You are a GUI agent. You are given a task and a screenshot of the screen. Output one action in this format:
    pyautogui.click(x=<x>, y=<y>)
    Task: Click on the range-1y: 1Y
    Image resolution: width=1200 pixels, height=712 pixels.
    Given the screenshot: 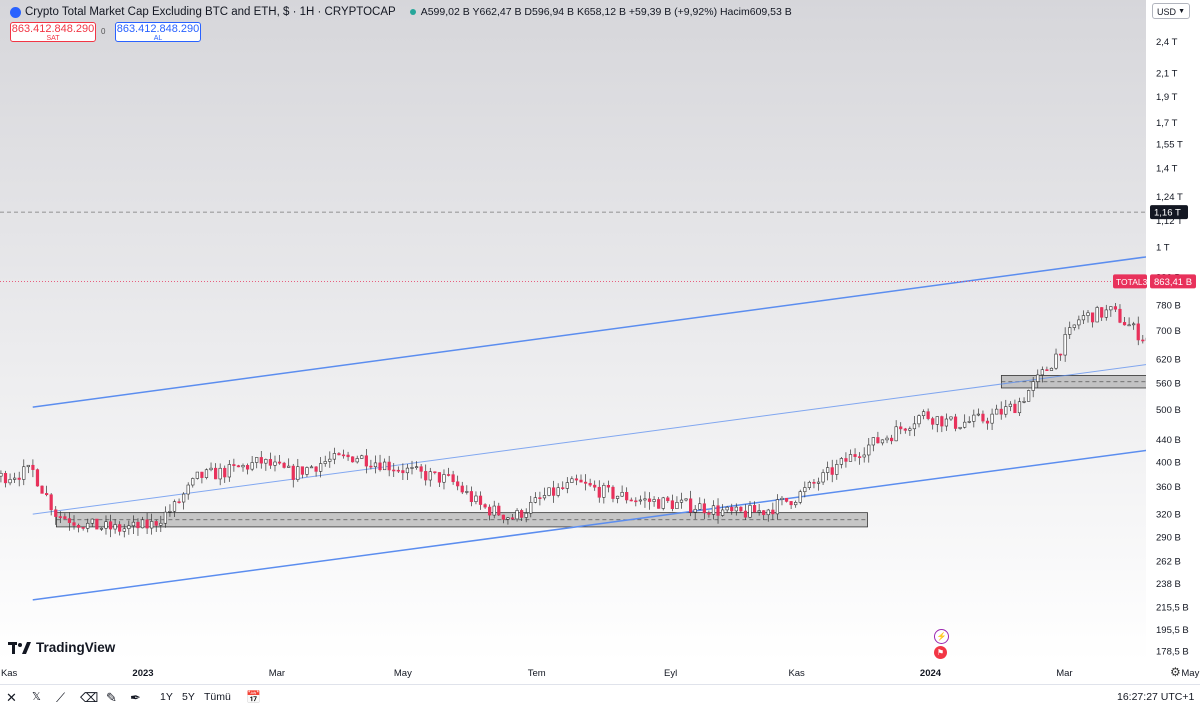 What is the action you would take?
    pyautogui.click(x=166, y=697)
    